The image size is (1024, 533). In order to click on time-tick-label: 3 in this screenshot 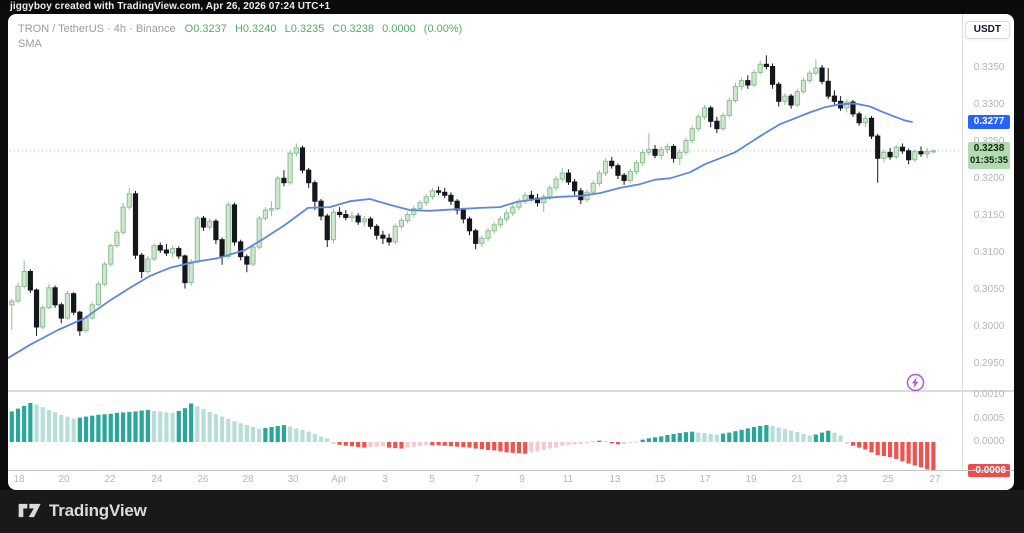, I will do `click(385, 479)`.